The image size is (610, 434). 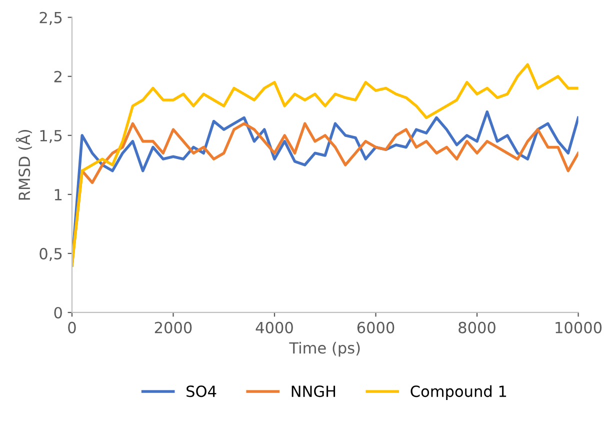 I want to click on legend-label: Compound 1, so click(x=458, y=392).